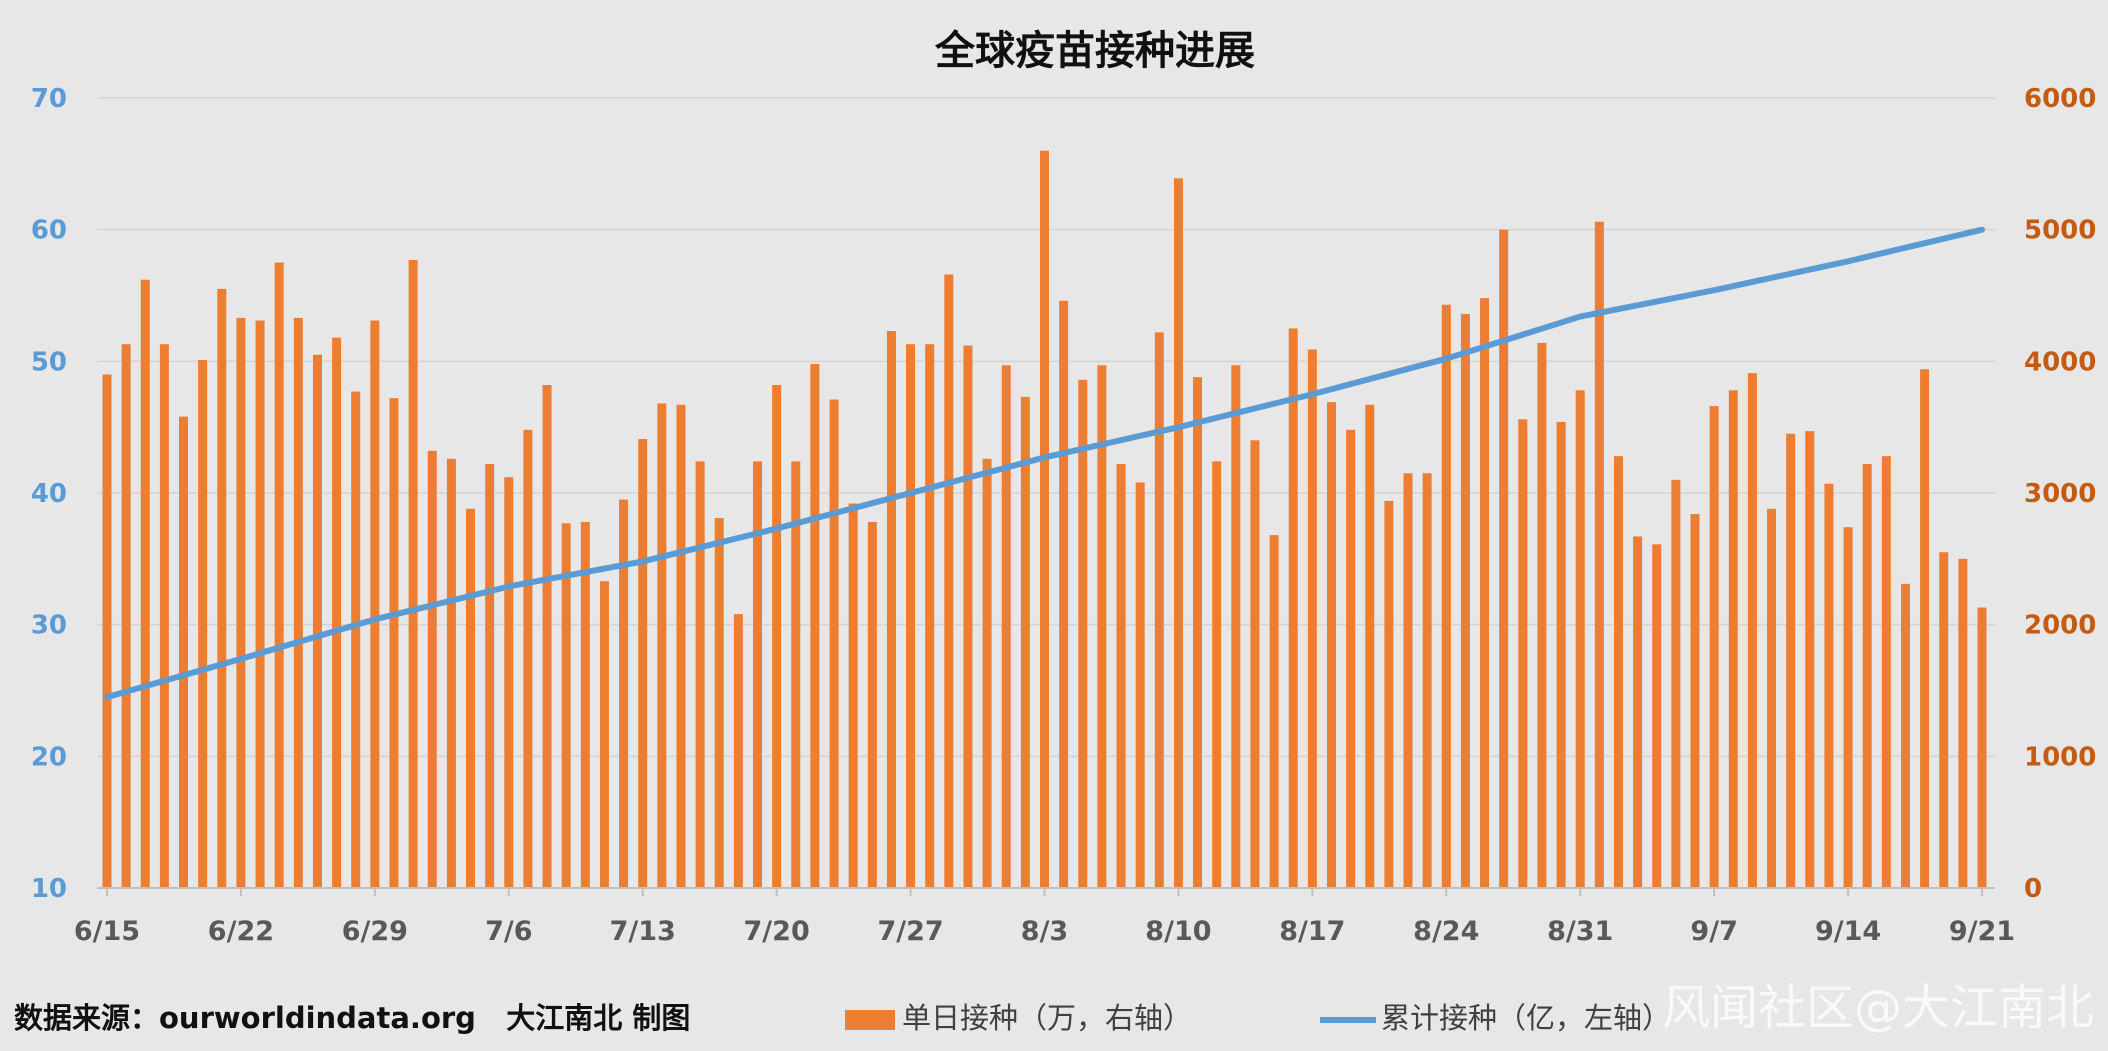  I want to click on x-tick-label: 7/20, so click(777, 931).